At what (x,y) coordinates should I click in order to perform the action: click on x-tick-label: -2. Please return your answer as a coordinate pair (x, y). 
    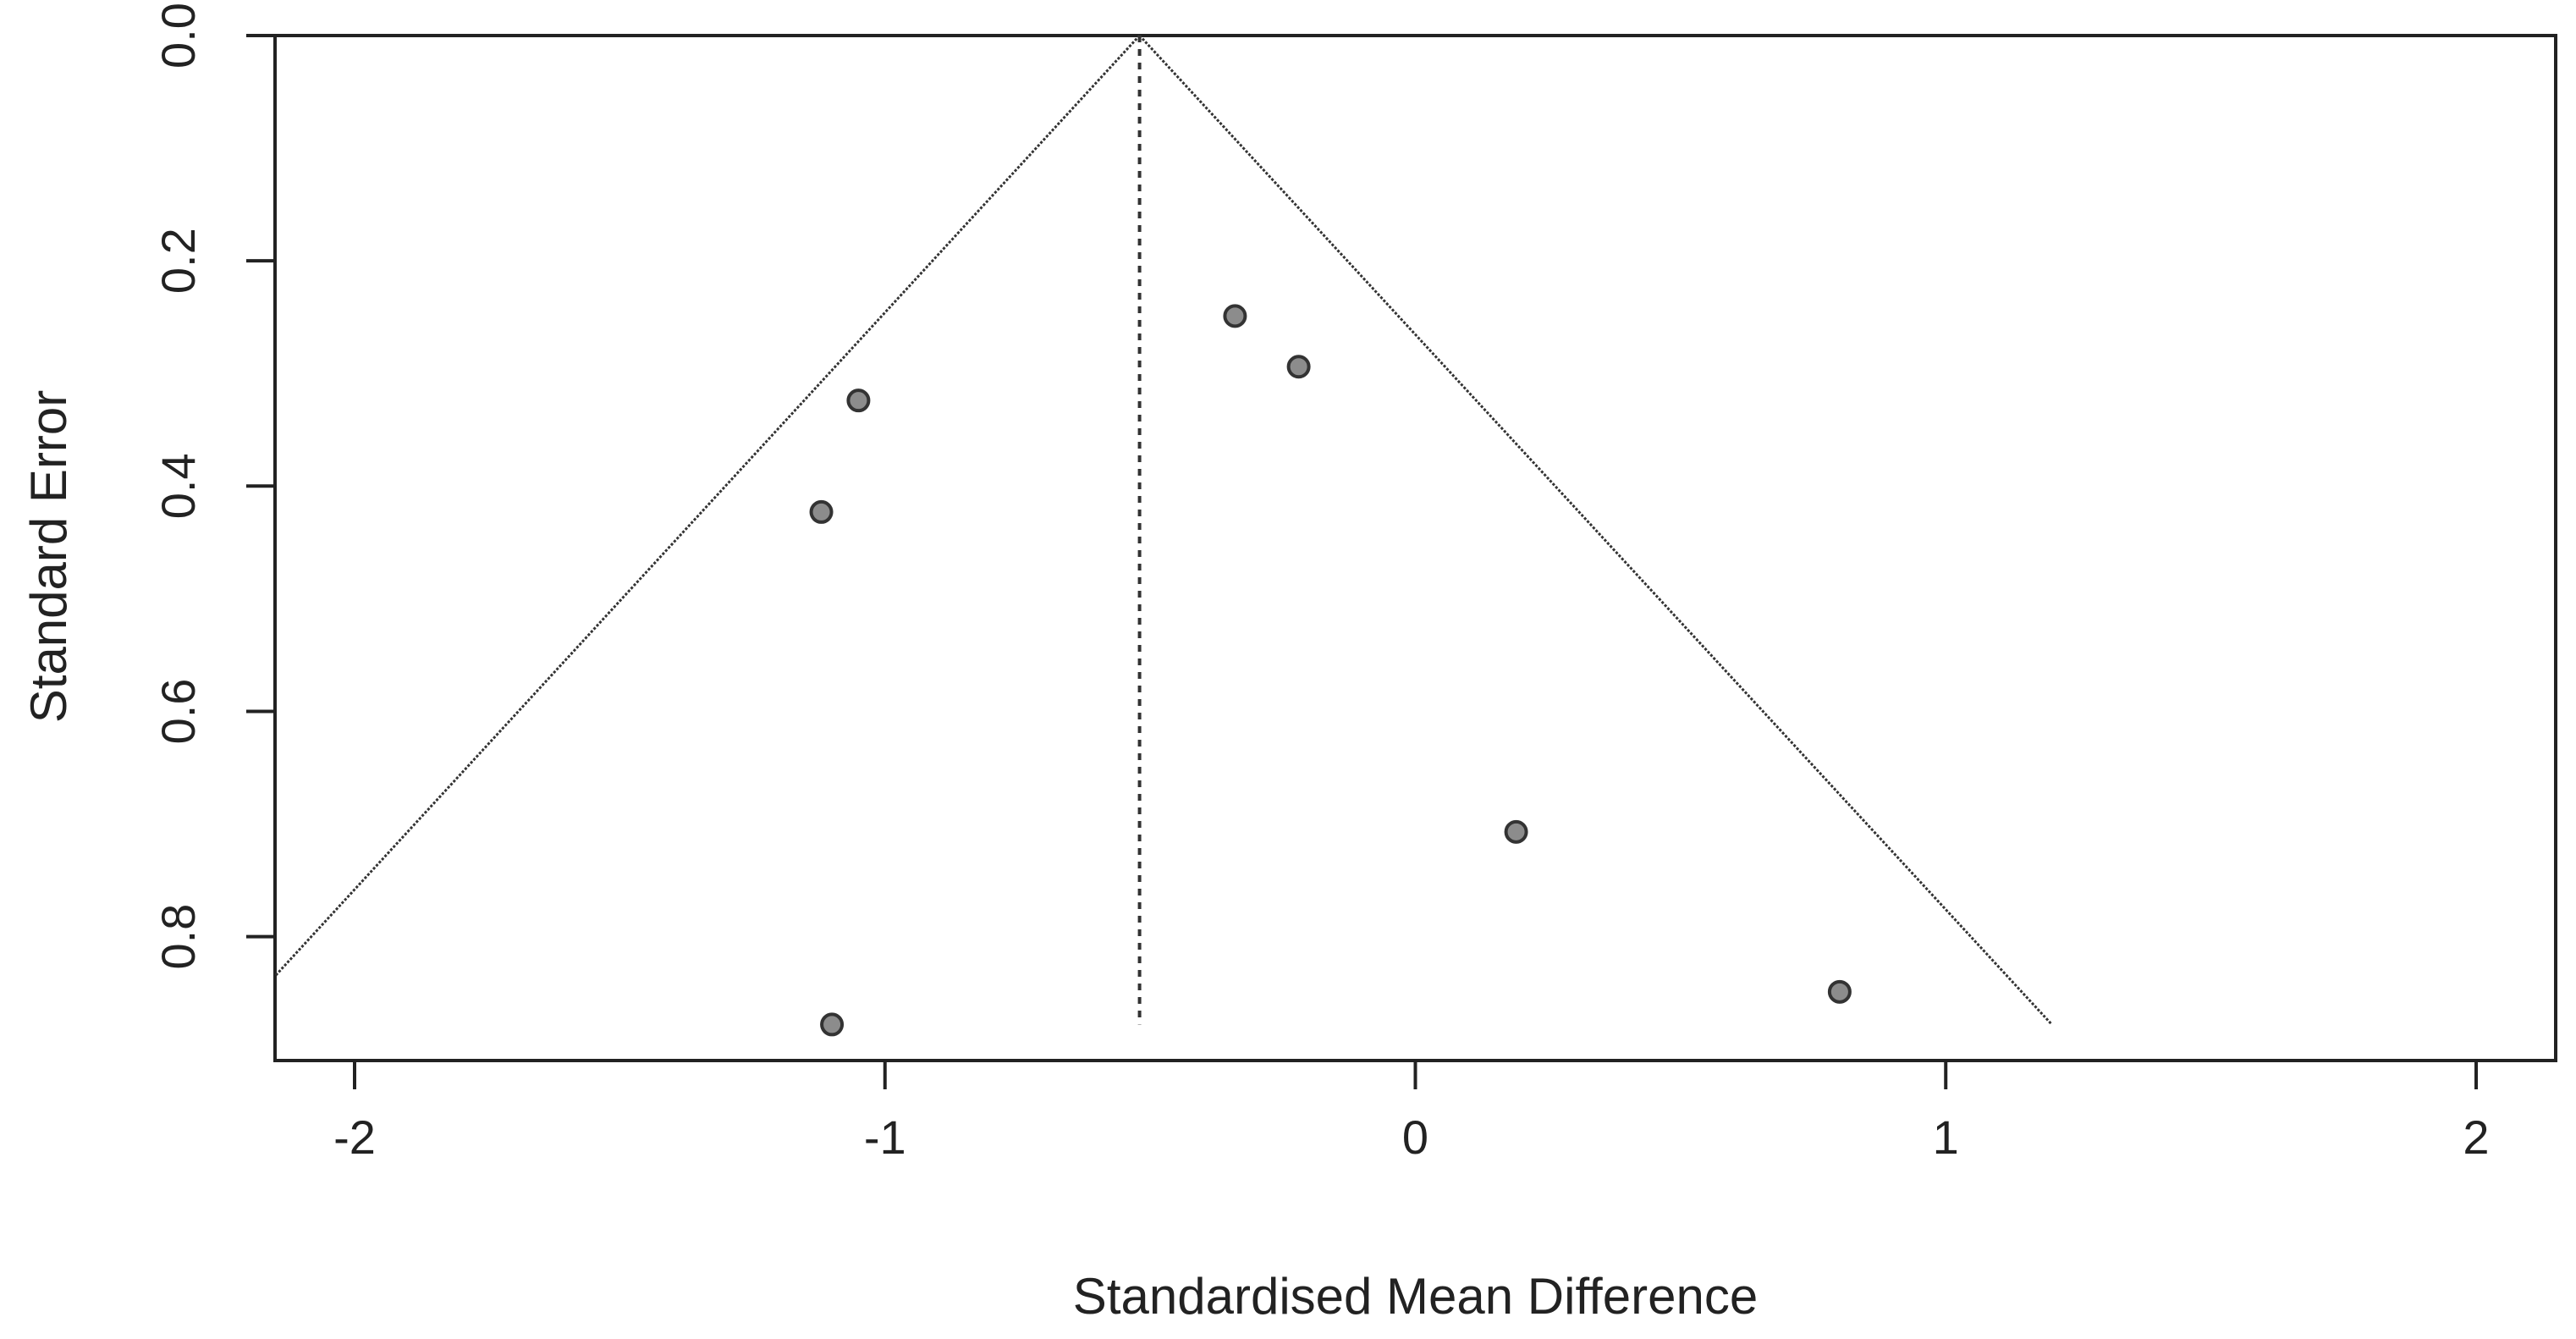
    Looking at the image, I should click on (354, 1137).